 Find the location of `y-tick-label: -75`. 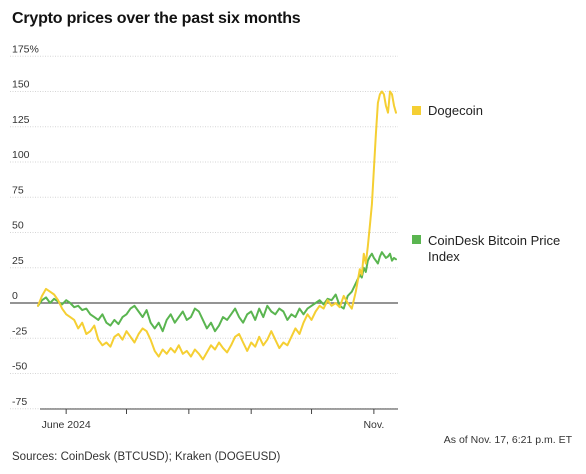

y-tick-label: -75 is located at coordinates (19, 402).